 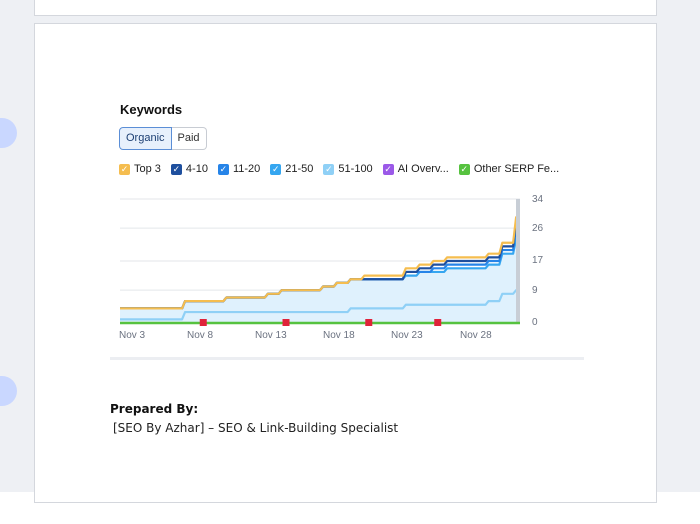 I want to click on legend-label: 51-100, so click(x=355, y=169).